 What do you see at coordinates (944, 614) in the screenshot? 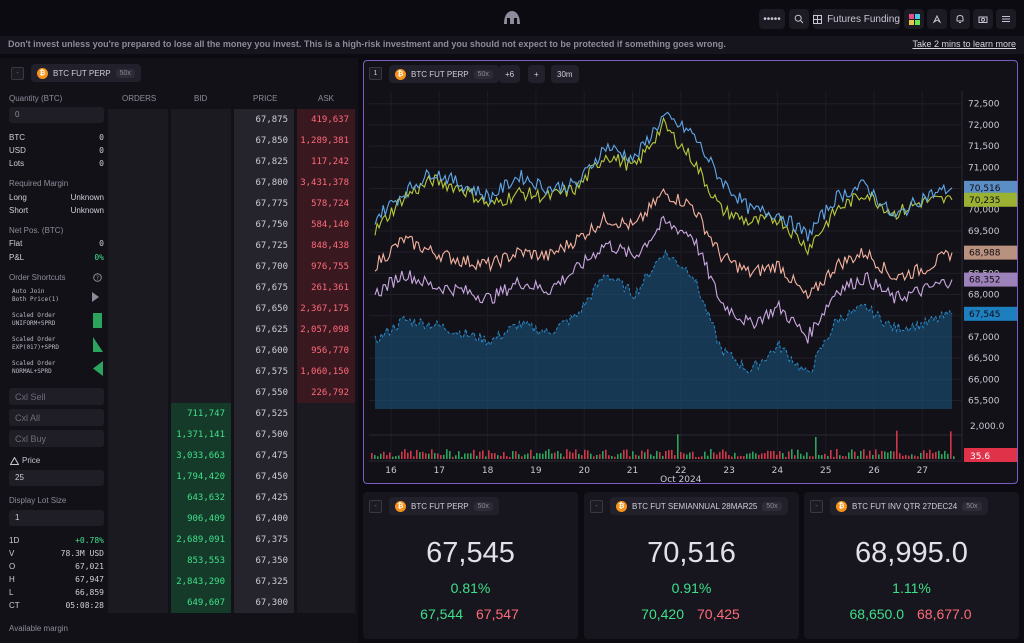
I see `ticker-ask-price: 68,677.0` at bounding box center [944, 614].